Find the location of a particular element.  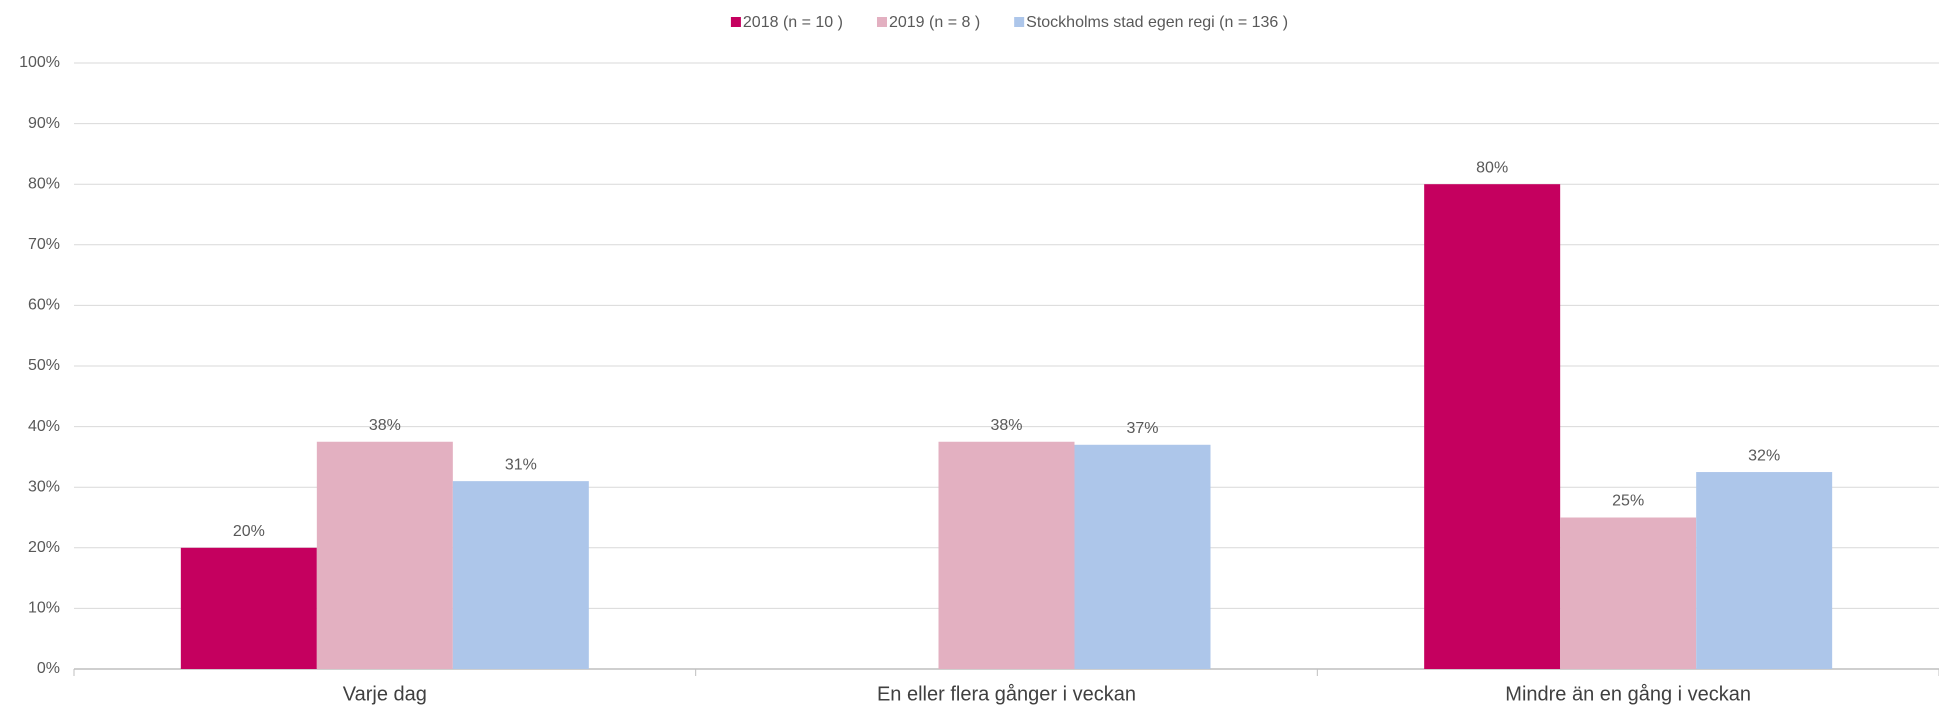

y-tick-label: 10% is located at coordinates (44, 608).